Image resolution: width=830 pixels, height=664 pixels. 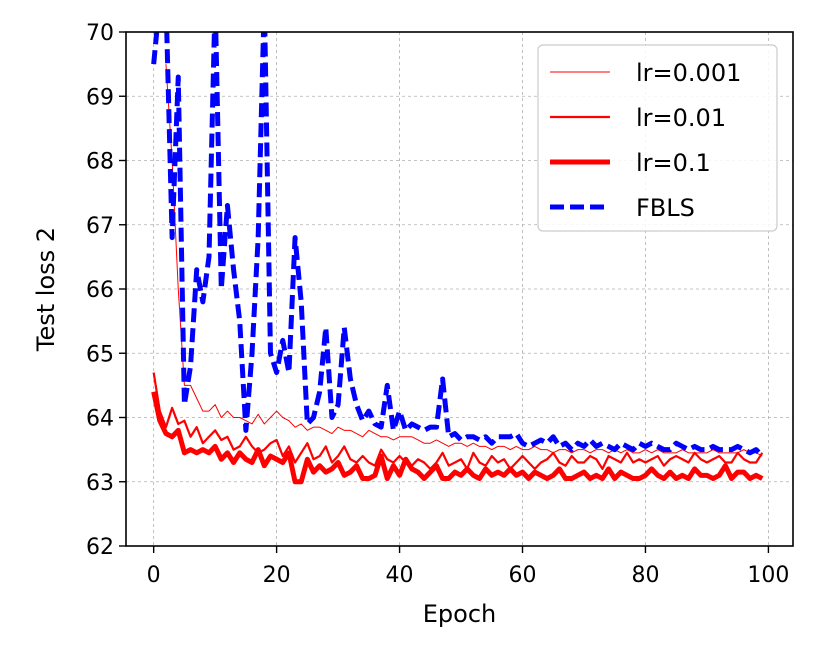 What do you see at coordinates (100, 354) in the screenshot?
I see `y-tick-label: 65` at bounding box center [100, 354].